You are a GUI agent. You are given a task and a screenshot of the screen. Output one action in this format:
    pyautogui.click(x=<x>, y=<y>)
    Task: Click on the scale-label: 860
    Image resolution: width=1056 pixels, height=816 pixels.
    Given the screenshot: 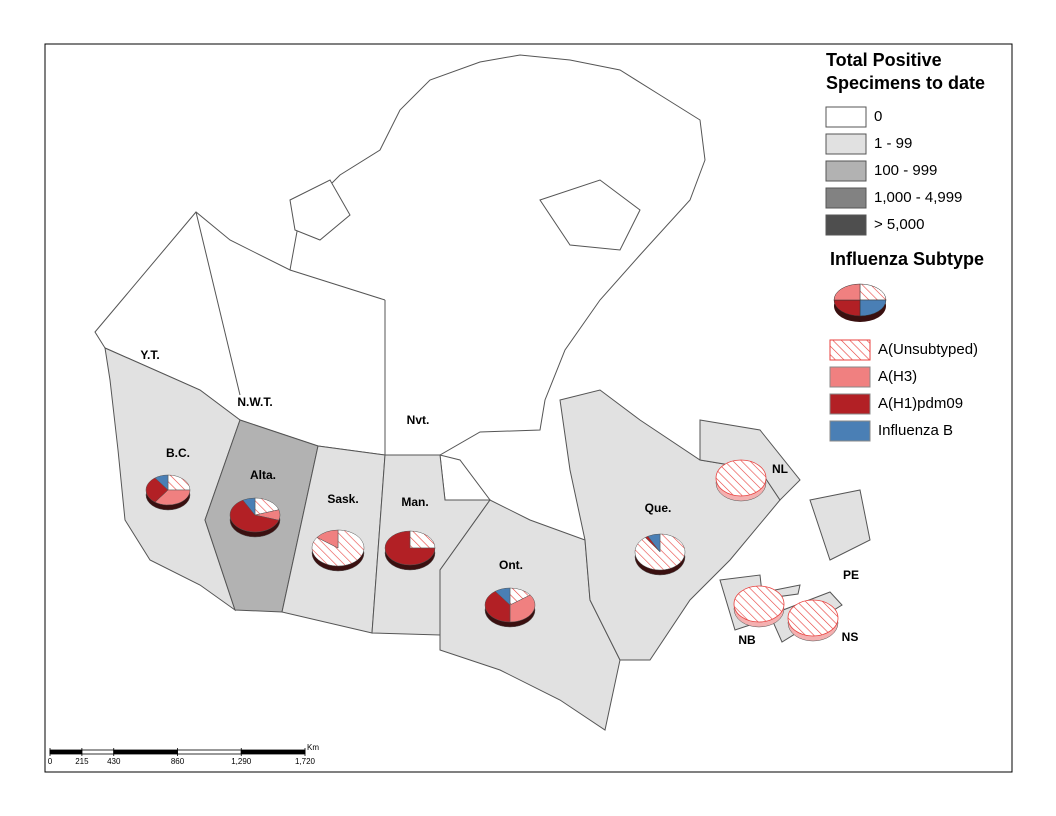 What is the action you would take?
    pyautogui.click(x=178, y=761)
    